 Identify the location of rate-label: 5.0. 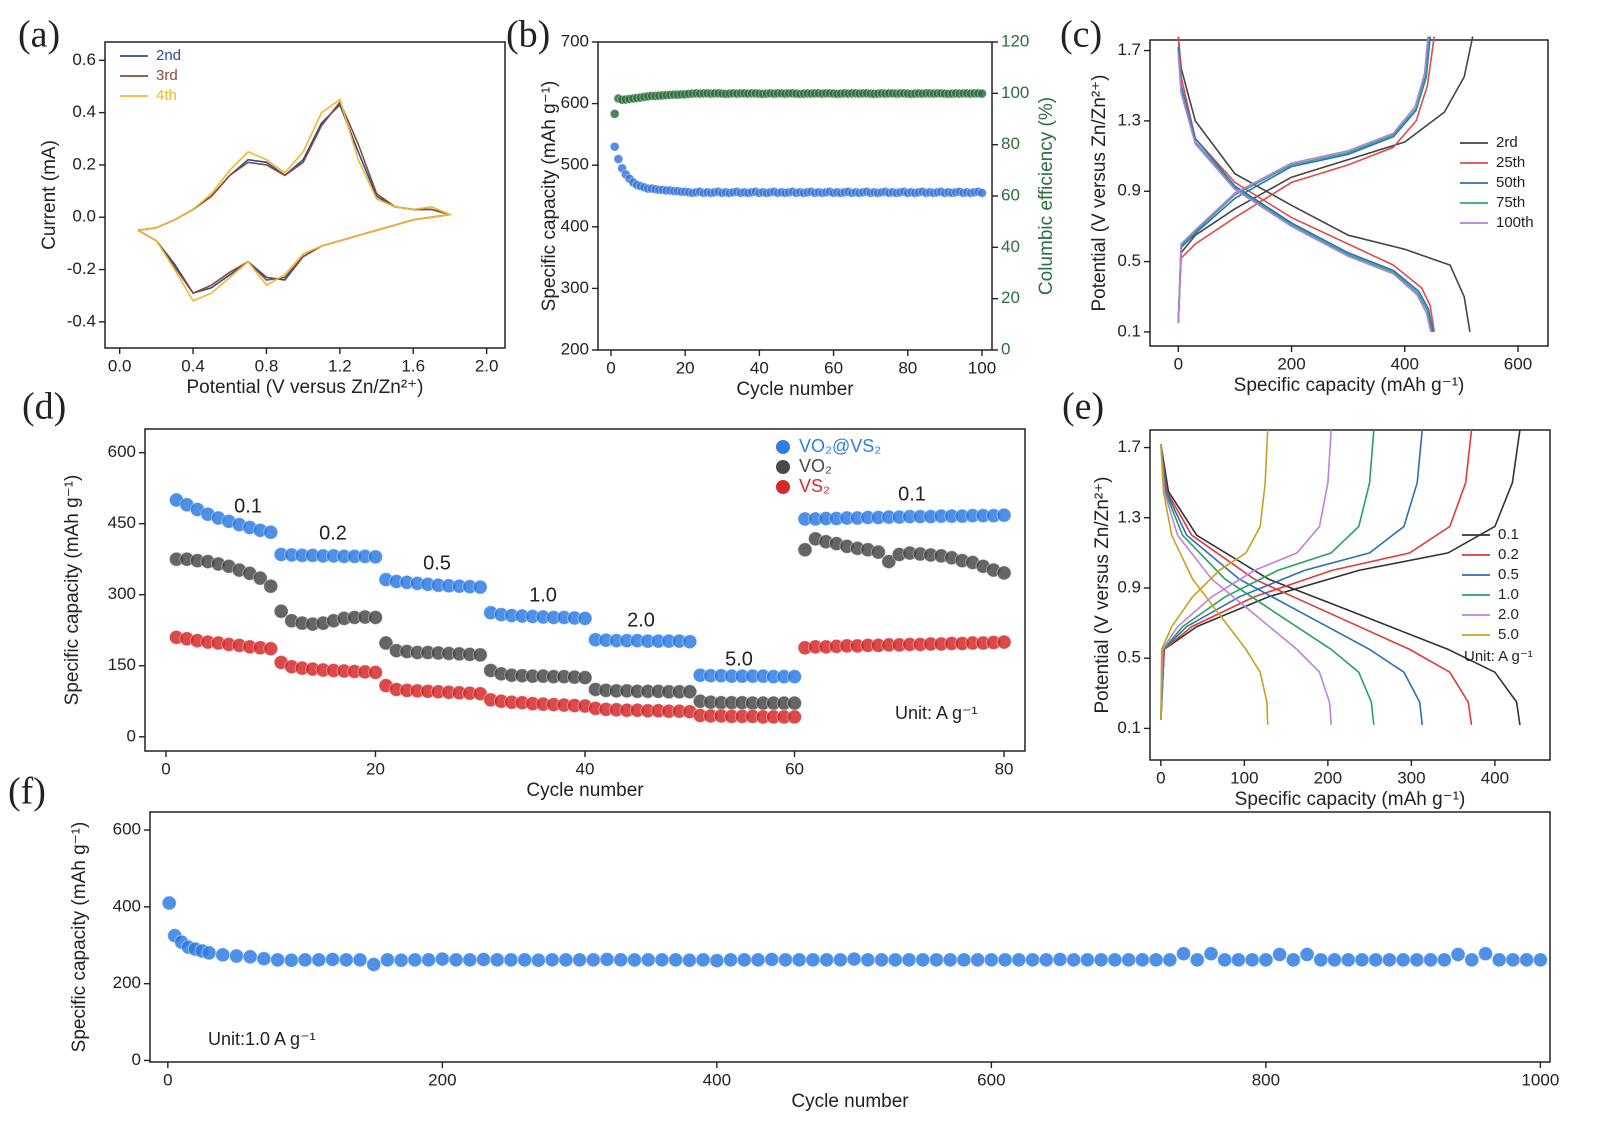
(739, 659).